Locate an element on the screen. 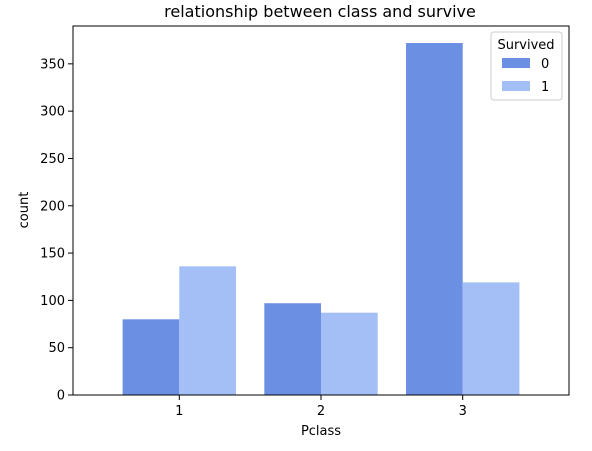  y-tick-label: 0 is located at coordinates (61, 396).